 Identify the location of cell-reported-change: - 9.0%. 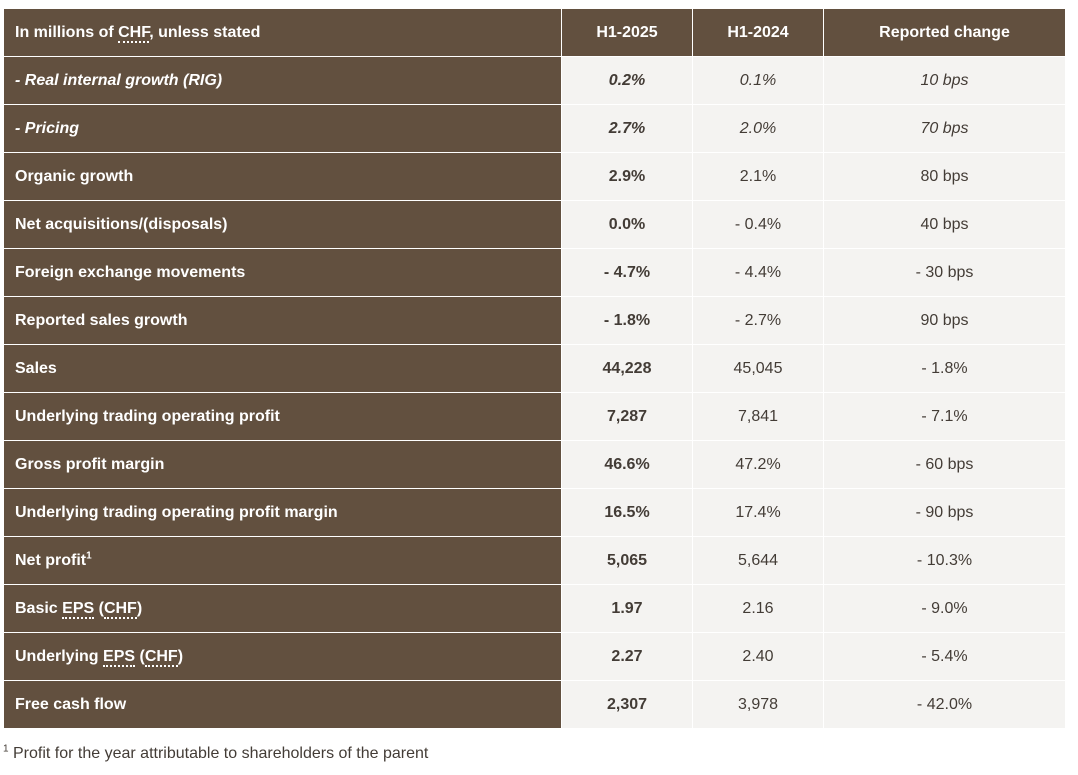
(944, 608).